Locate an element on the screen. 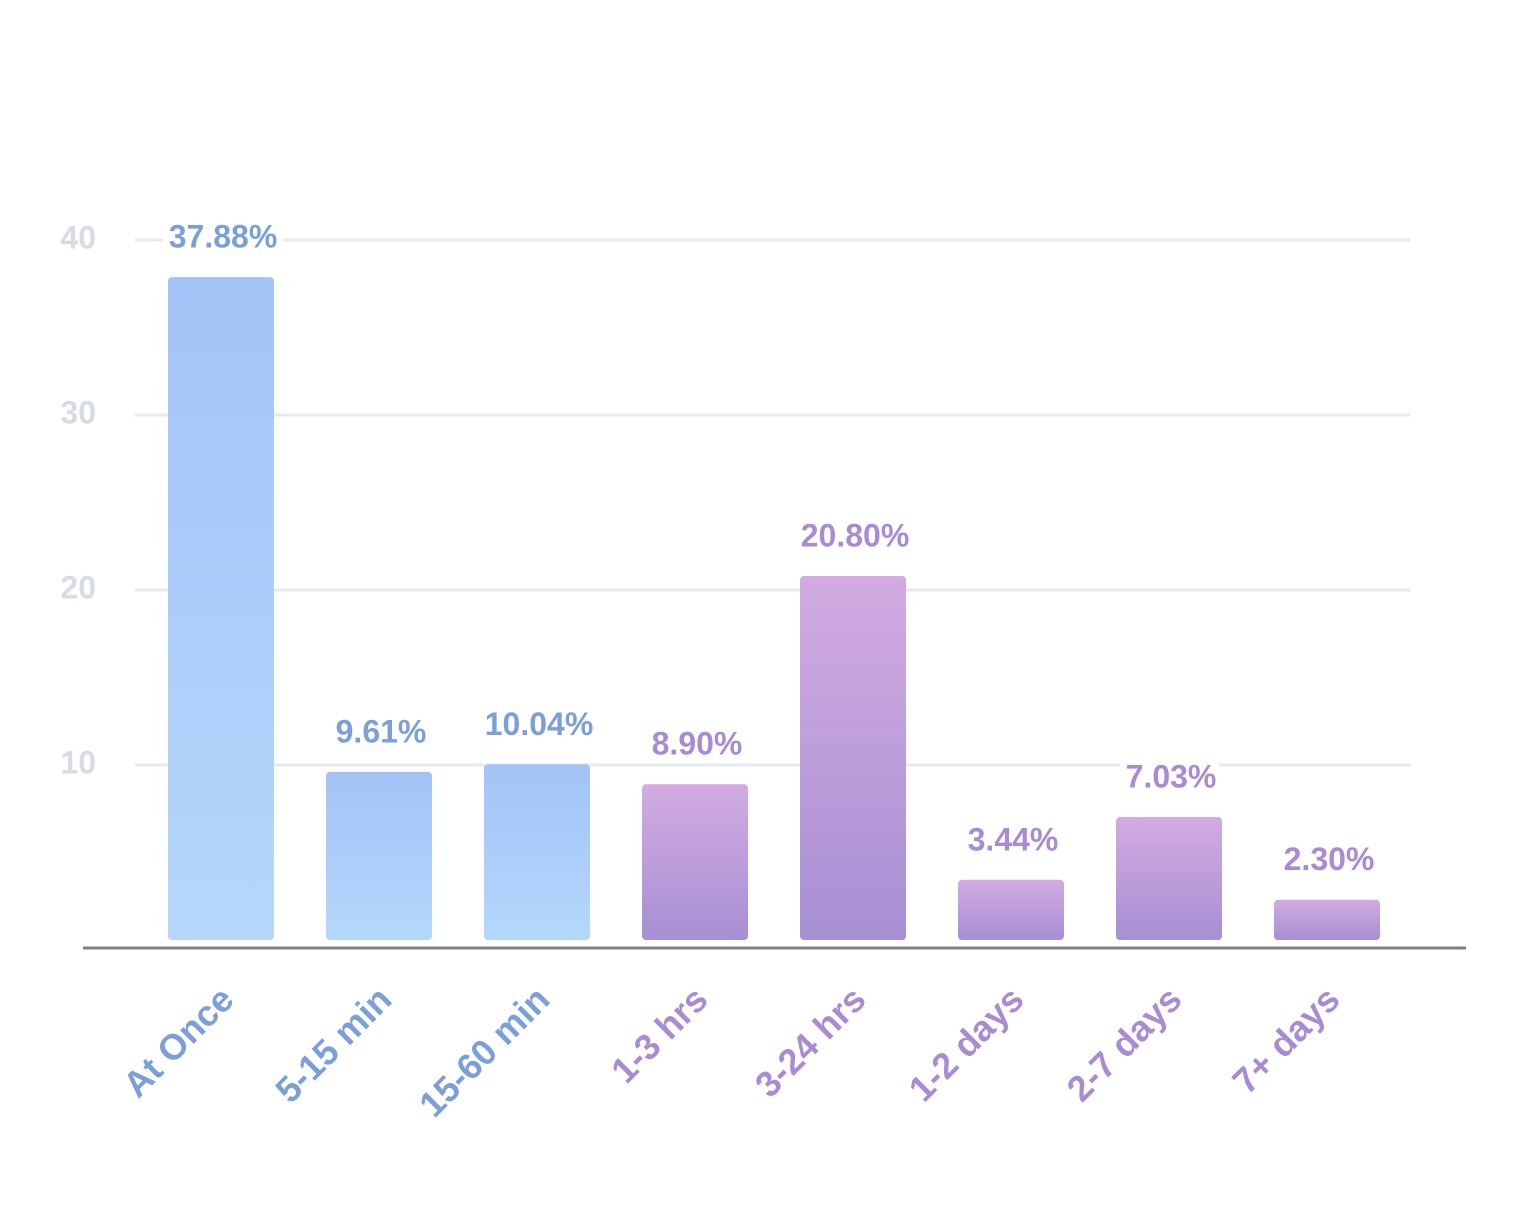 The height and width of the screenshot is (1226, 1522). x-tick-label: 1-3 hrs is located at coordinates (659, 1034).